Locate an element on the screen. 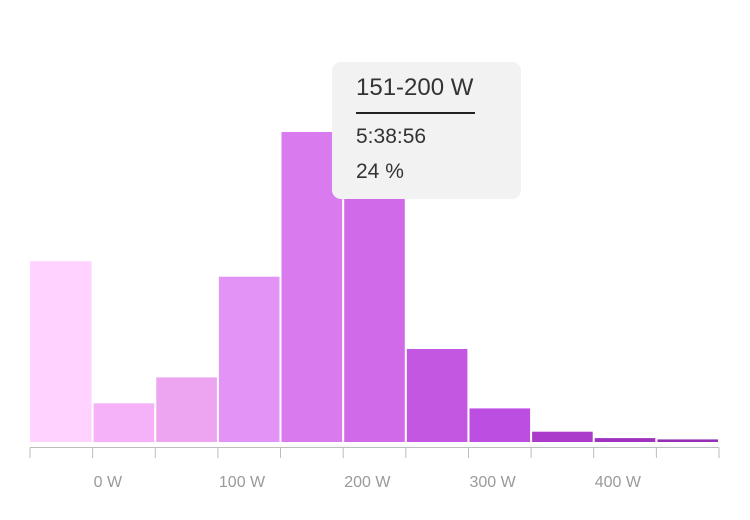 This screenshot has height=520, width=750. tooltip: 151-200 W 5:38:56 24 % is located at coordinates (426, 130).